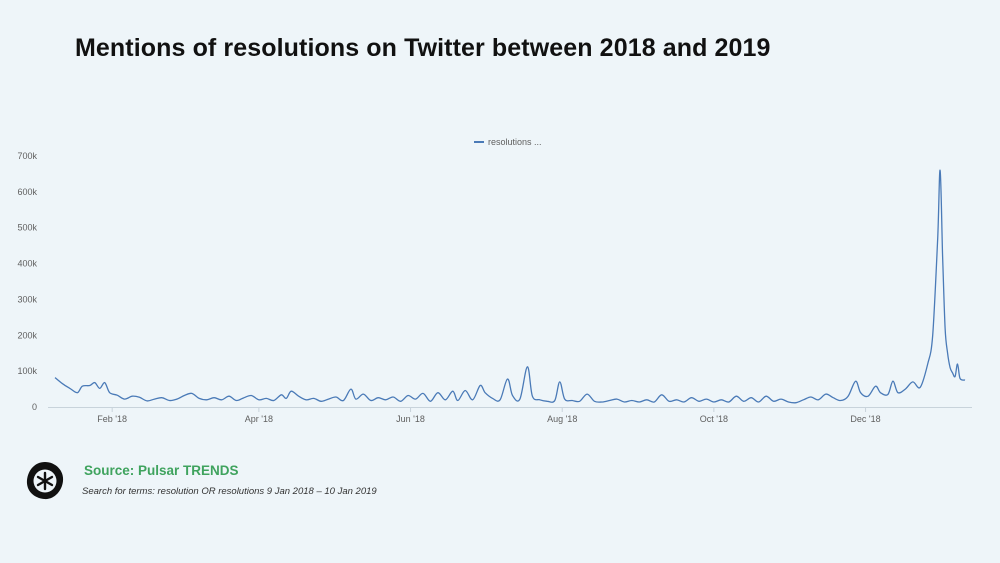 This screenshot has width=1000, height=563. Describe the element at coordinates (27, 371) in the screenshot. I see `y-tick-label: 100k` at that location.